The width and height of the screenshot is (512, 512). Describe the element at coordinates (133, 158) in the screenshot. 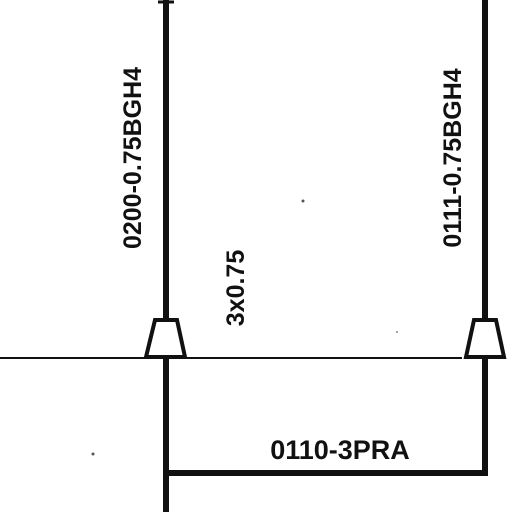

I see `left-wire-label: 0200-0.75BGH4` at that location.